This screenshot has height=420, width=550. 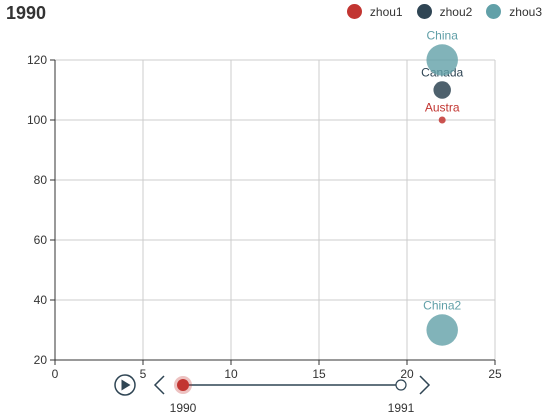 I want to click on y-tick-label: 80, so click(x=41, y=180).